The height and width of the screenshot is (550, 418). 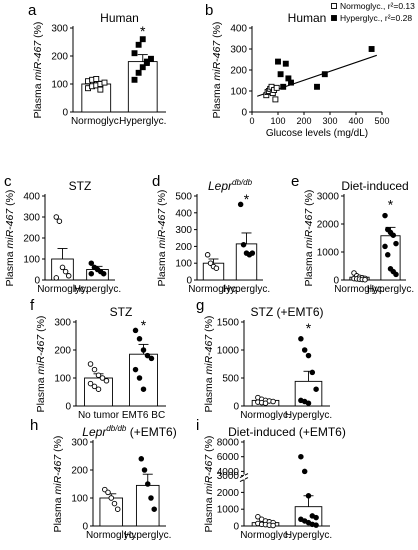 What do you see at coordinates (99, 415) in the screenshot?
I see `x-tick-label: No tumor` at bounding box center [99, 415].